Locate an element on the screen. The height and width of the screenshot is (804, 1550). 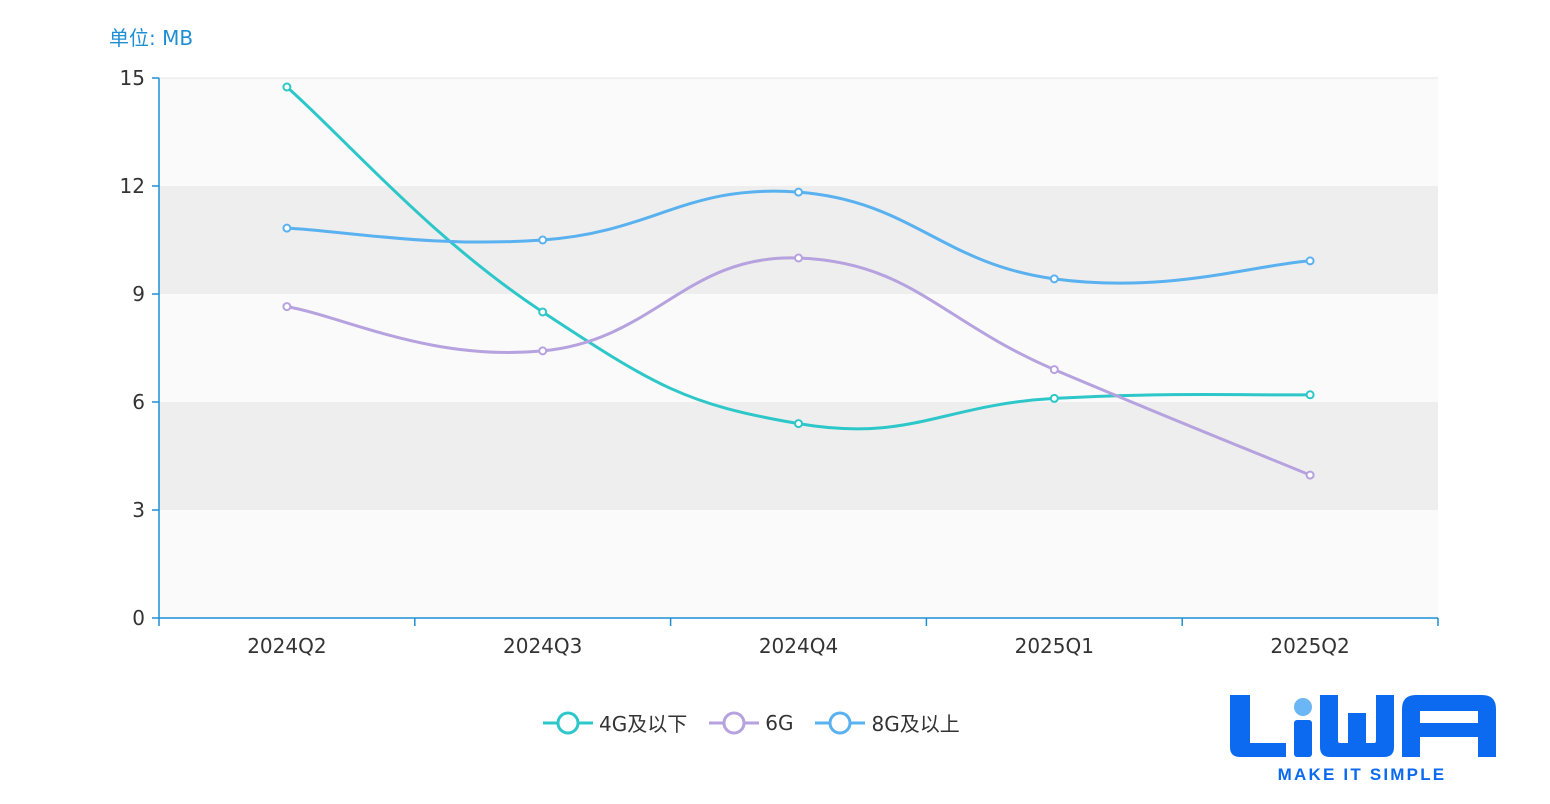
liwa-logo-icon is located at coordinates (1363, 726).